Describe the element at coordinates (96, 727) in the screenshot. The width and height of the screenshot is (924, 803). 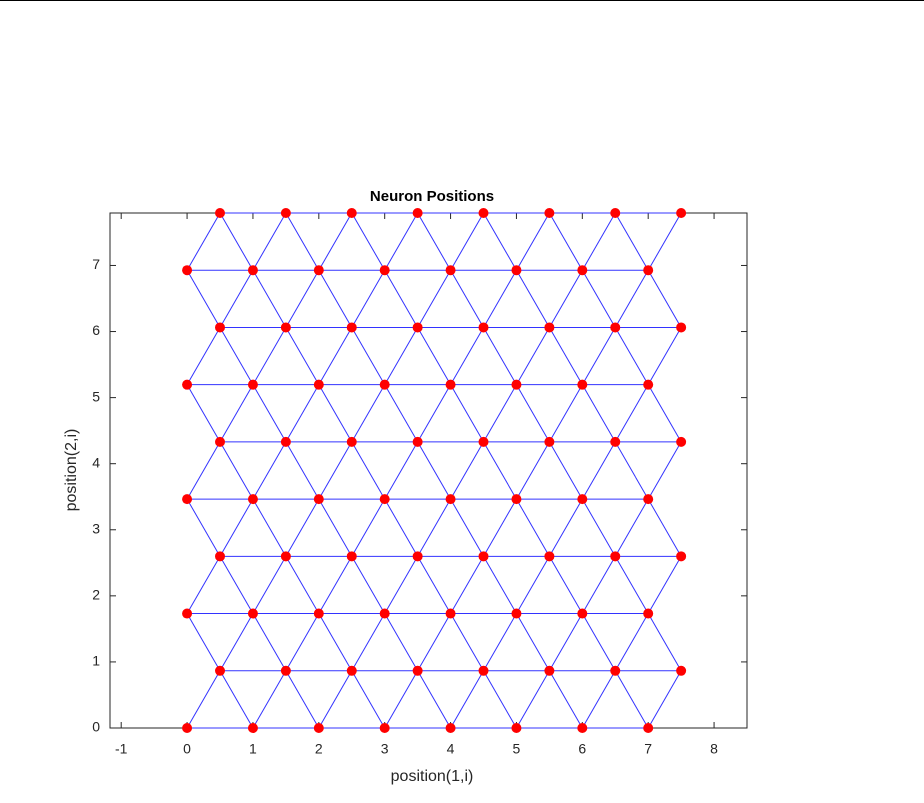
I see `y-tick-label: 0` at that location.